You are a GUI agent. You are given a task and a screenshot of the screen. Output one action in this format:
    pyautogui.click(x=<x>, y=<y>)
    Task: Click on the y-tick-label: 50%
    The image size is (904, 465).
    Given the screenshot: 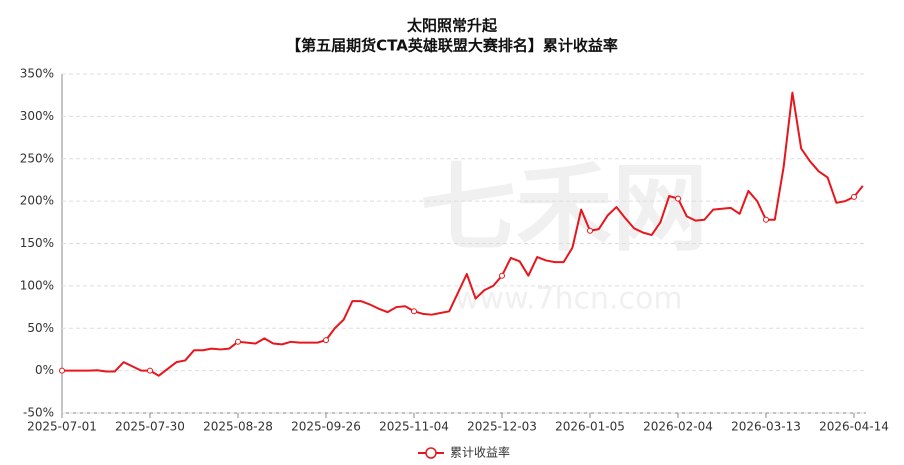 What is the action you would take?
    pyautogui.click(x=40, y=328)
    